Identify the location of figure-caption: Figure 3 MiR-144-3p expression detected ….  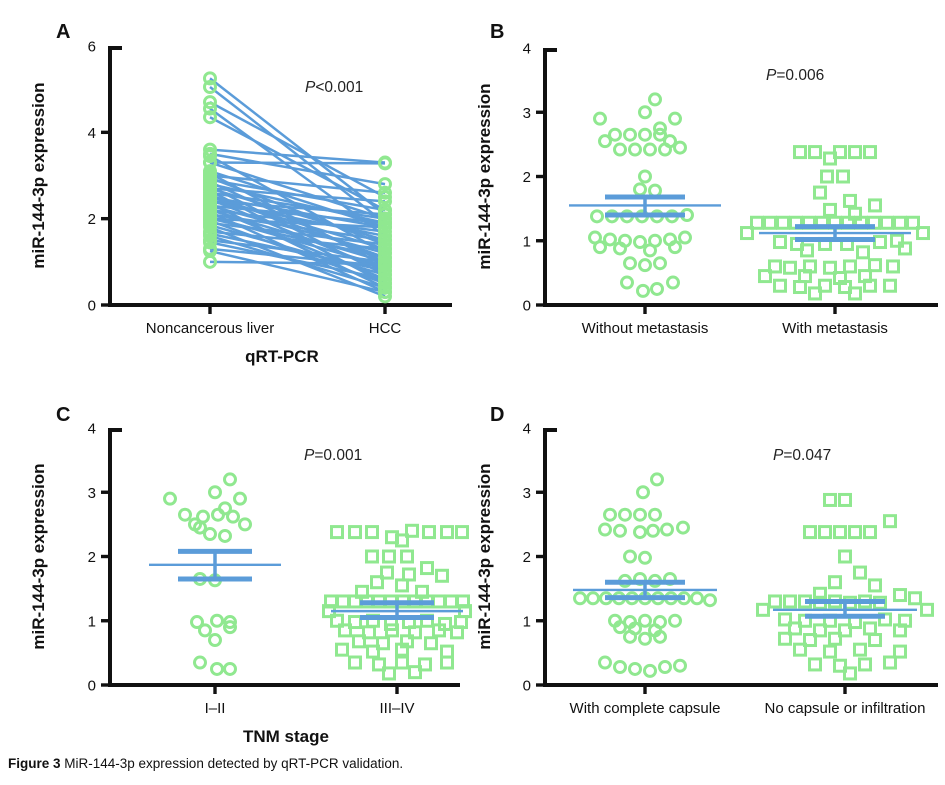
(205, 763).